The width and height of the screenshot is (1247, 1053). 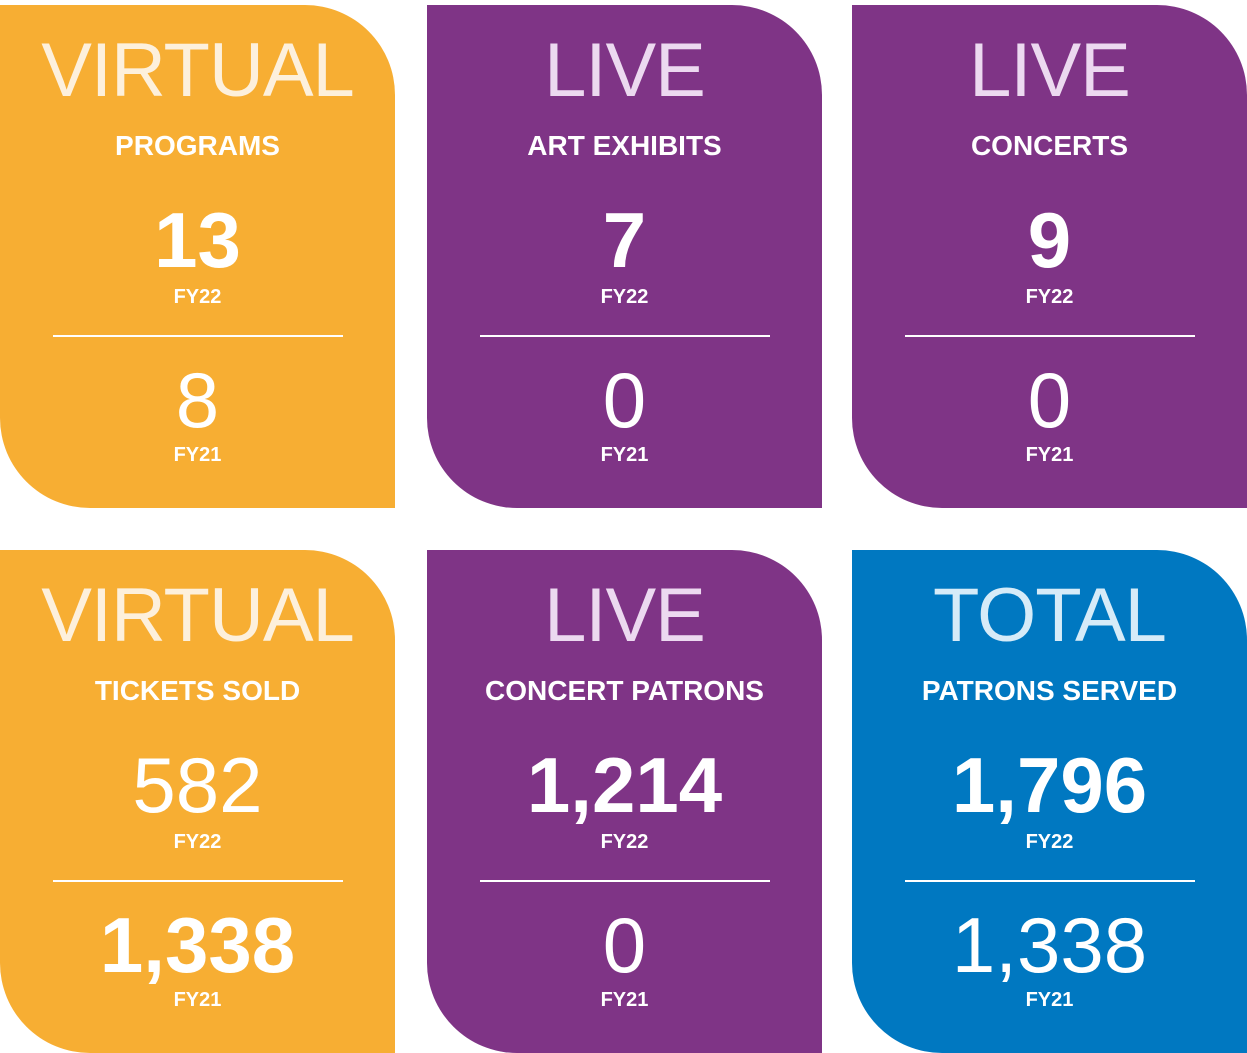 What do you see at coordinates (624, 240) in the screenshot?
I see `fy22-value: 7` at bounding box center [624, 240].